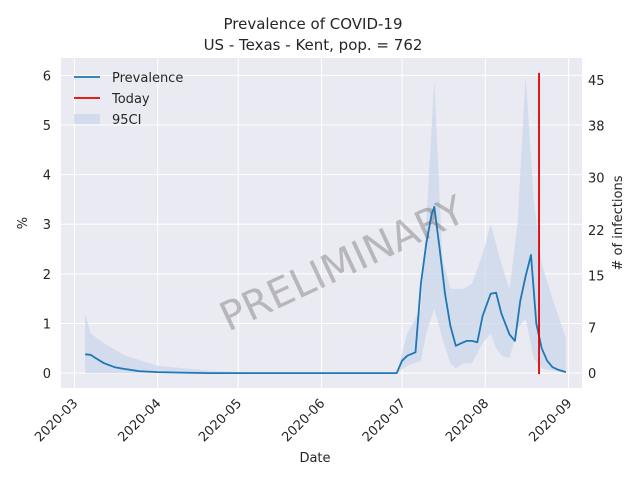 This screenshot has height=480, width=640. Describe the element at coordinates (47, 225) in the screenshot. I see `y-tick-label: 3` at that location.